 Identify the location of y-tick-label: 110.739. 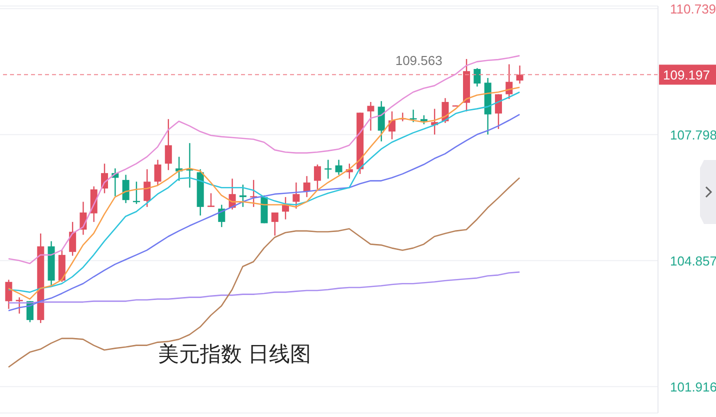
(693, 9).